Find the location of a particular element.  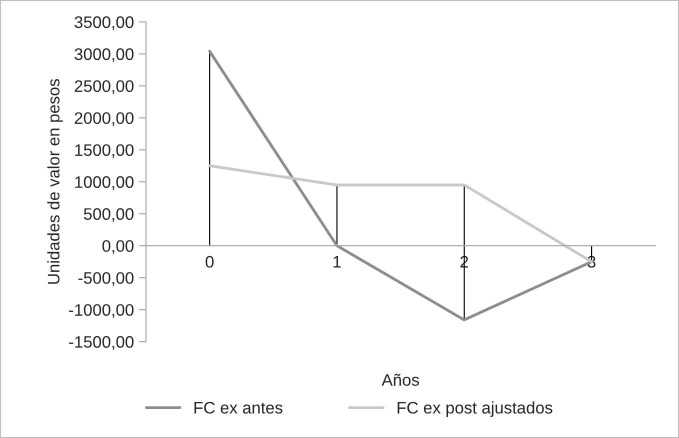

y-tick-label: -1000,00 is located at coordinates (101, 311).